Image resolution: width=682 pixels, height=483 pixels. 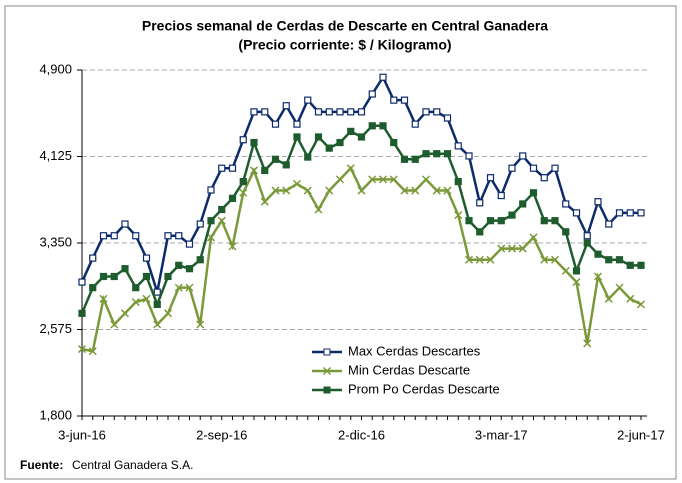 I want to click on legend-label: Max Cerdas Descartes, so click(x=414, y=350).